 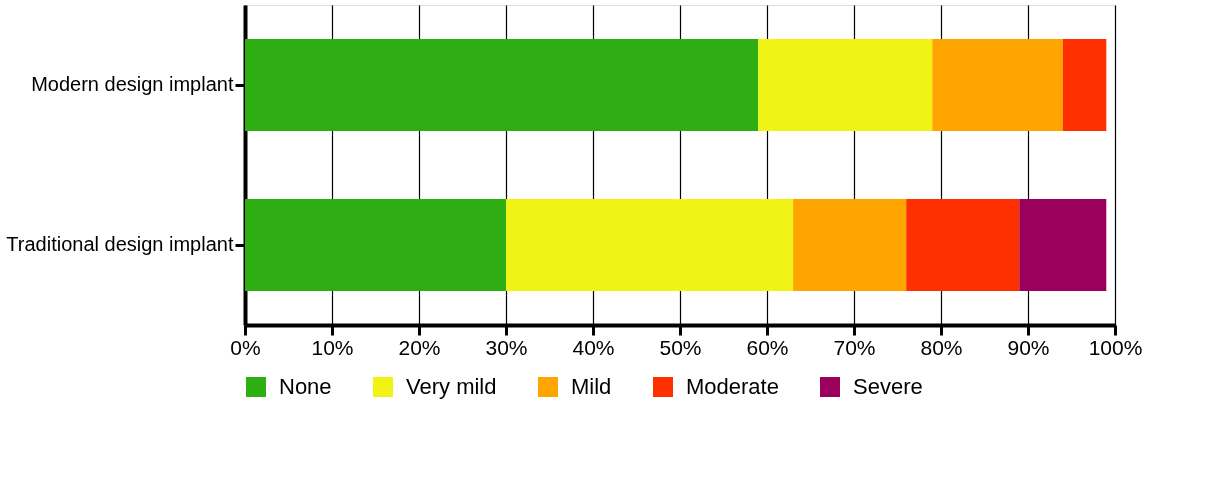 What do you see at coordinates (132, 84) in the screenshot?
I see `y-tick-label: Modern design implant` at bounding box center [132, 84].